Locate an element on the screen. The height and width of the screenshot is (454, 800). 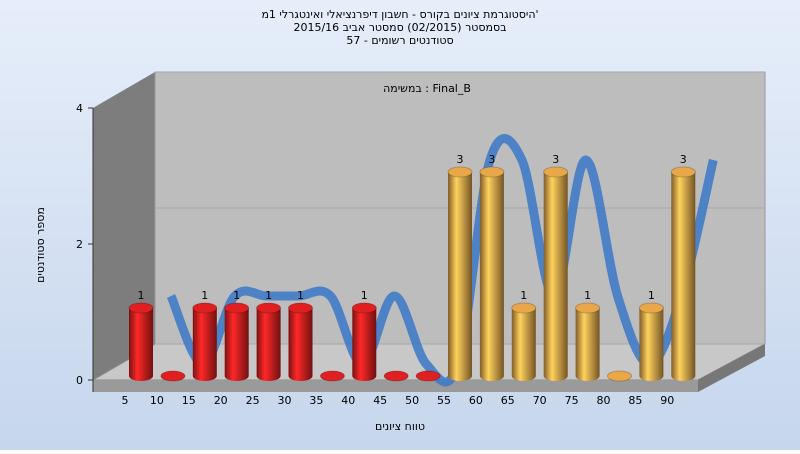
x-tick-label: 15 is located at coordinates (189, 400).